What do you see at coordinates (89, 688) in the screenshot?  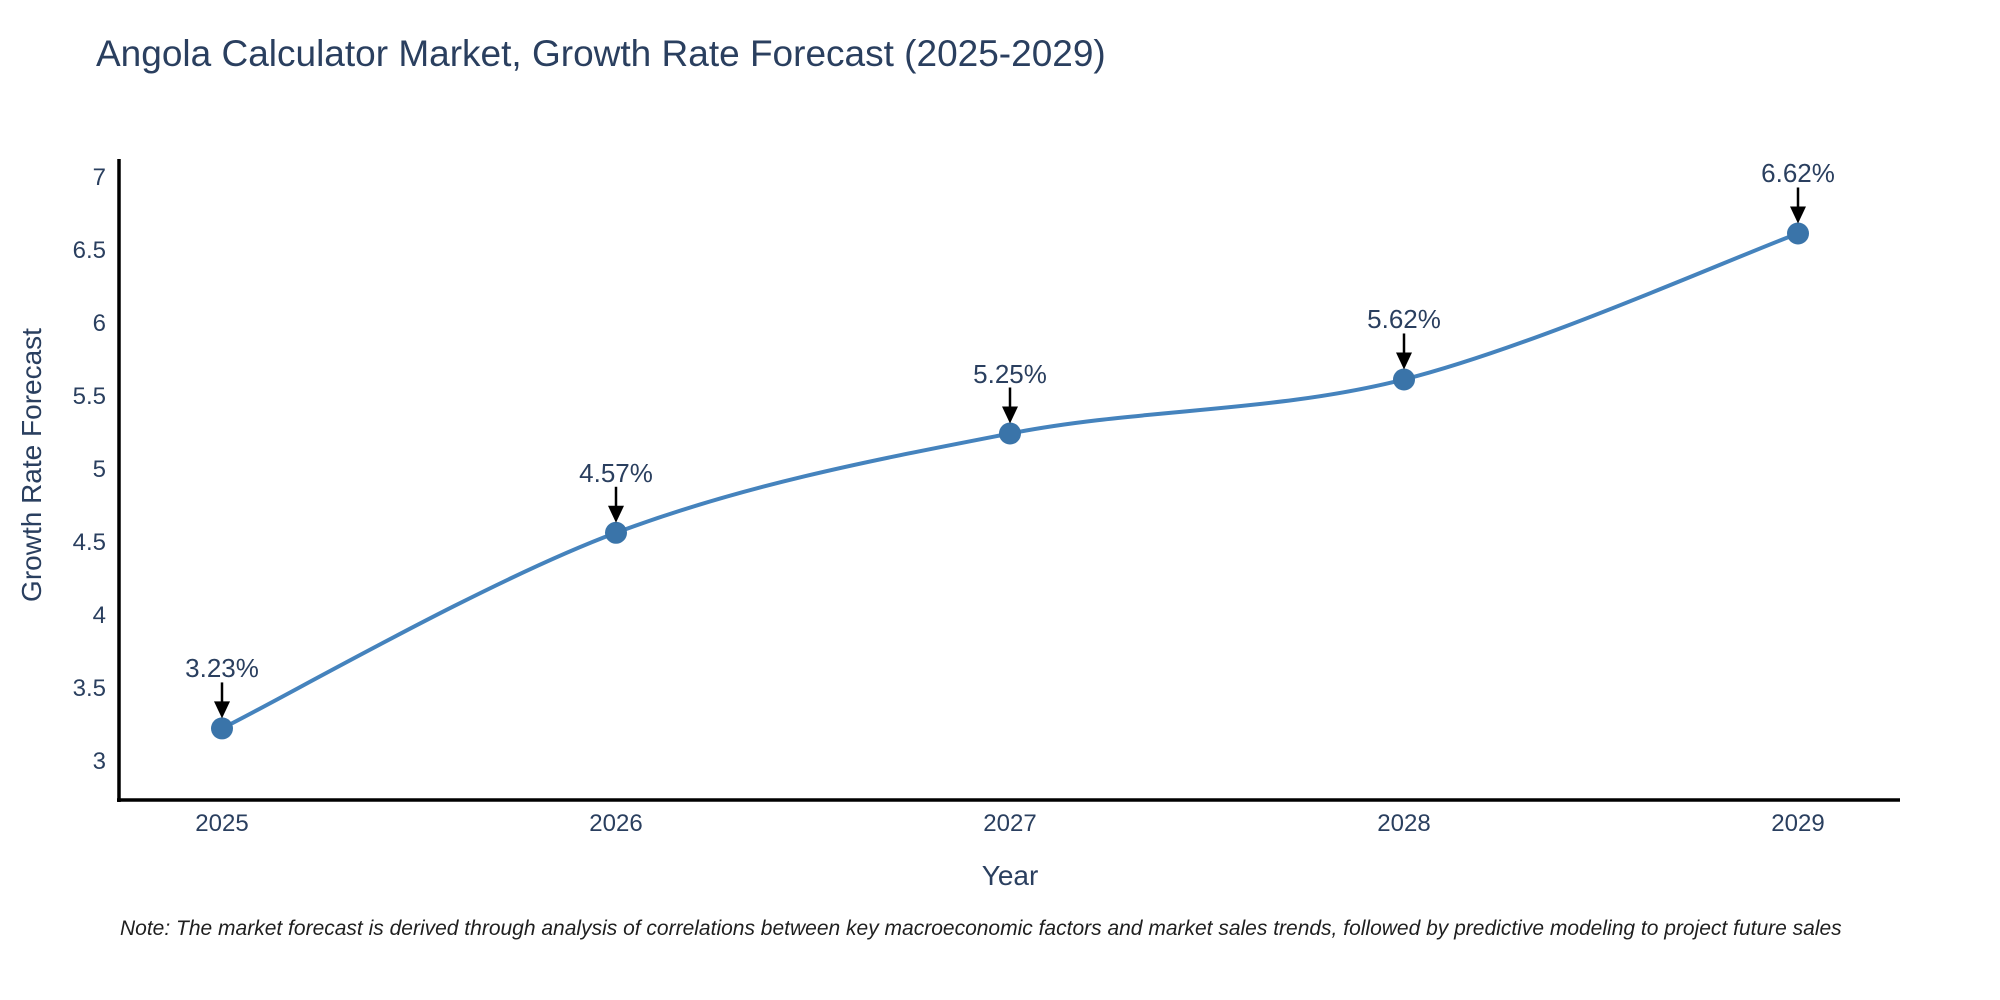 I see `y-tick-label: 3.5` at bounding box center [89, 688].